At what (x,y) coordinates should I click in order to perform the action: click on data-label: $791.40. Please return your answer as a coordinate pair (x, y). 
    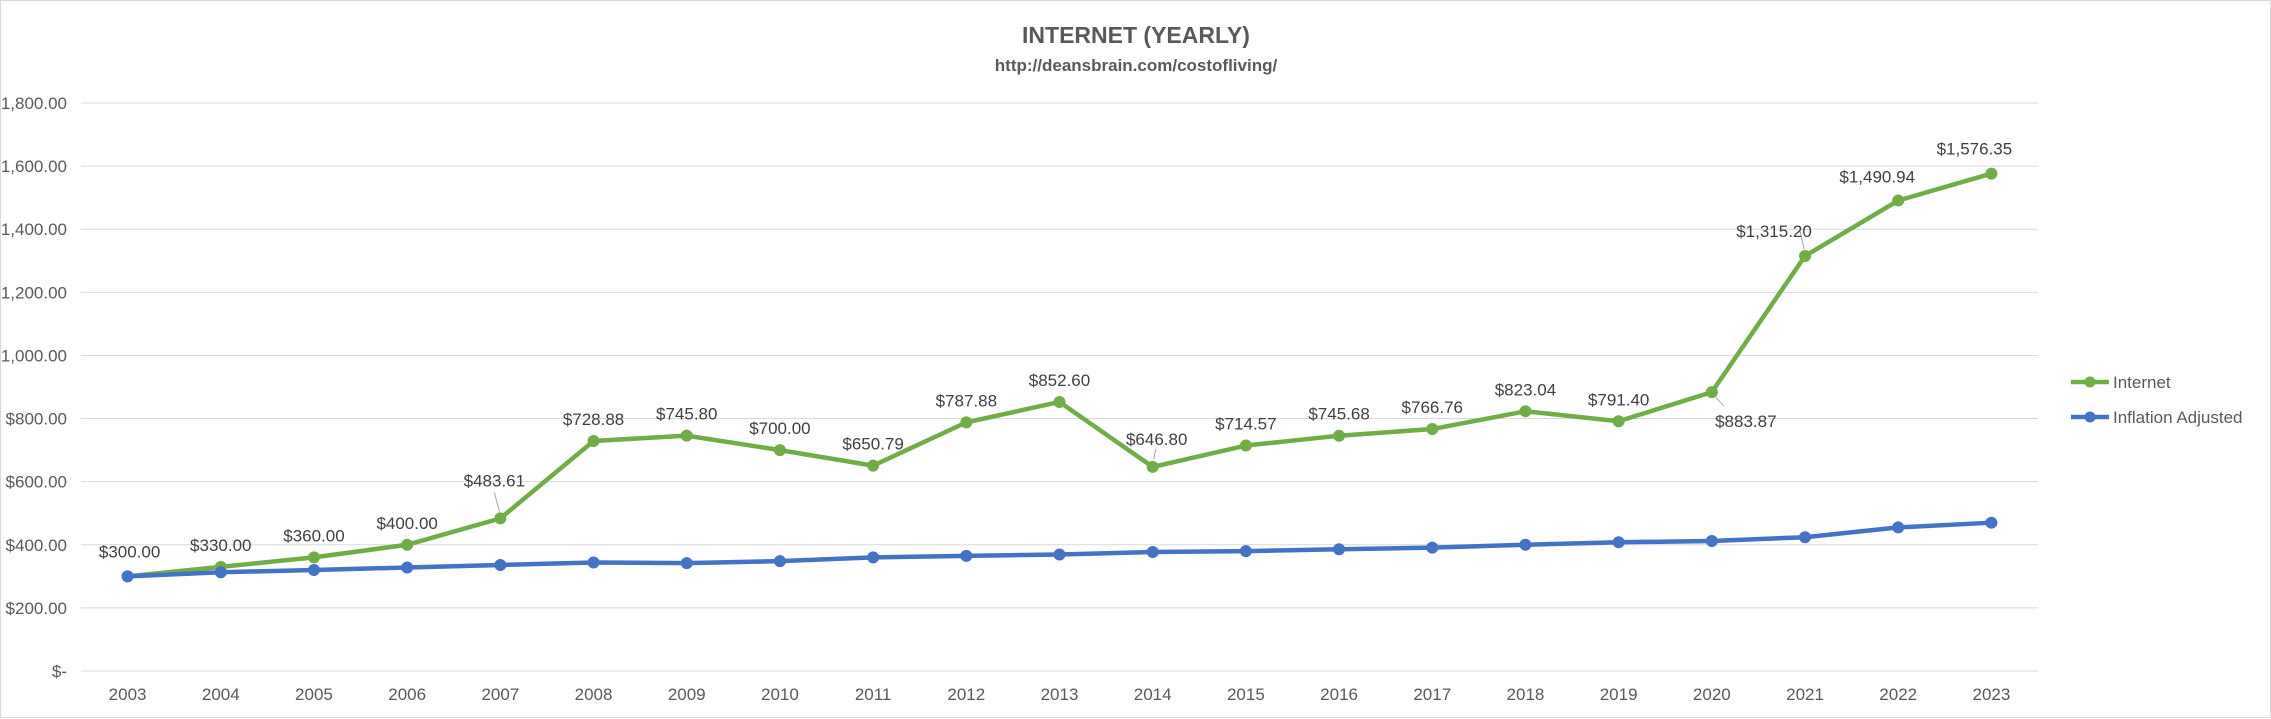
    Looking at the image, I should click on (1618, 399).